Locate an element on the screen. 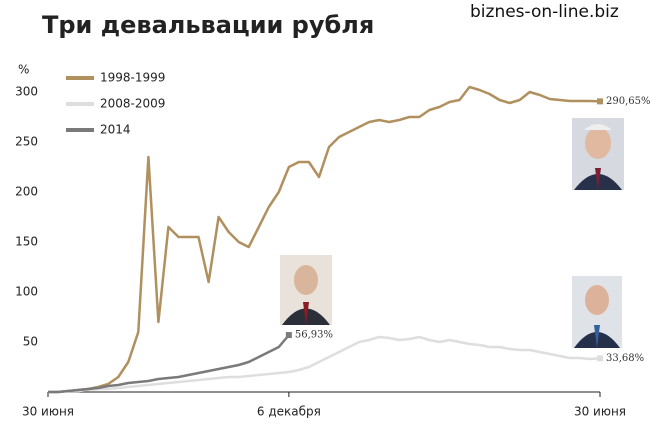  photo-putin is located at coordinates (306, 290).